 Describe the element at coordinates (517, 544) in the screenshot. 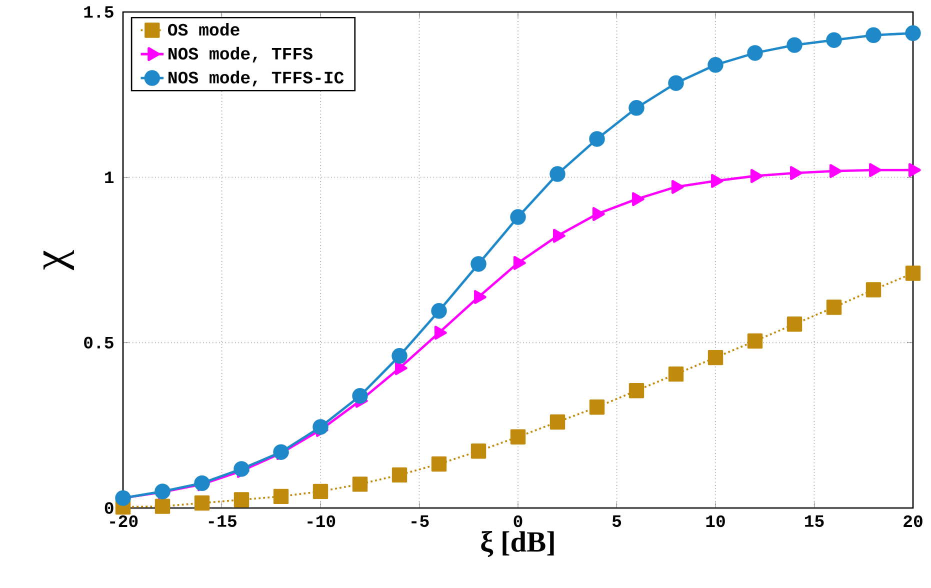

I see `x-axis-title: ξ [dB]` at that location.